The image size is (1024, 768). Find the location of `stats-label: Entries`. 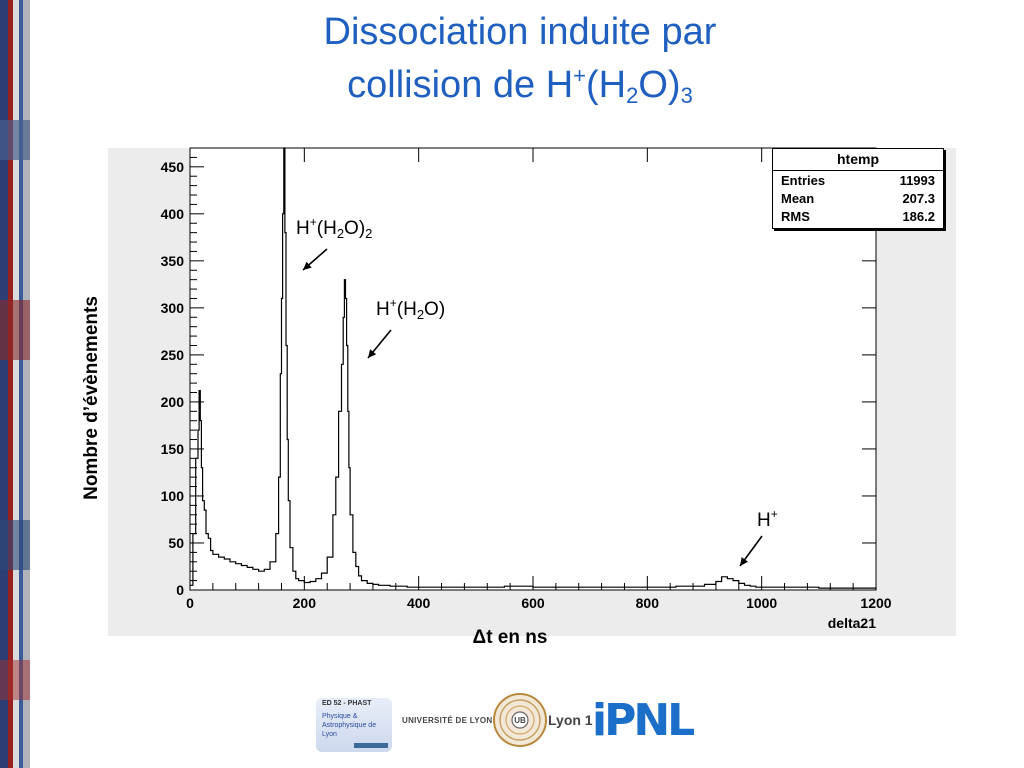

stats-label: Entries is located at coordinates (803, 180).